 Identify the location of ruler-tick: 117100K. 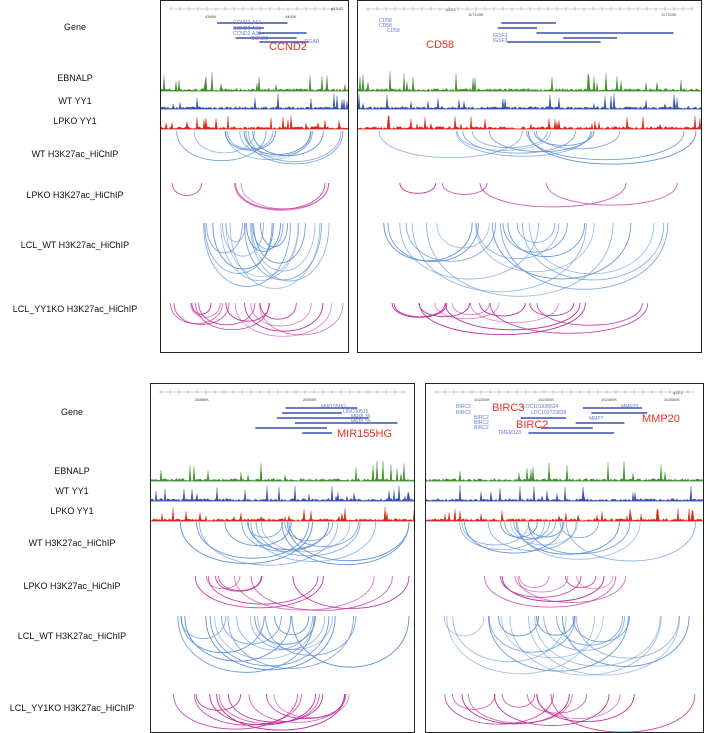
(476, 14).